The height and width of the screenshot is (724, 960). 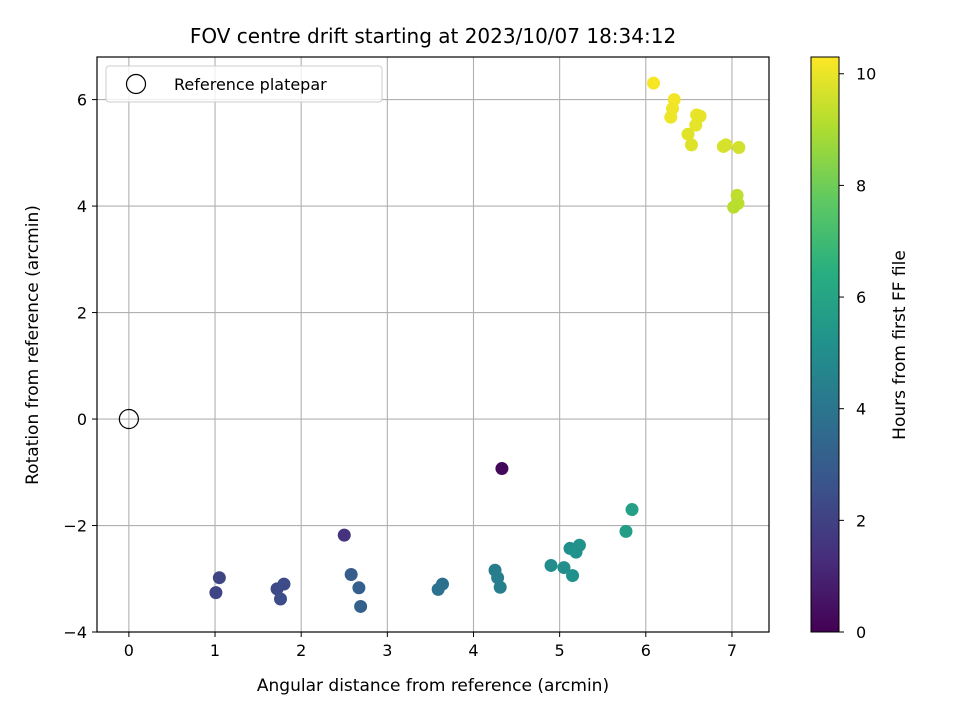 I want to click on y-axis-label: Rotation from reference (arcmin), so click(x=33, y=345).